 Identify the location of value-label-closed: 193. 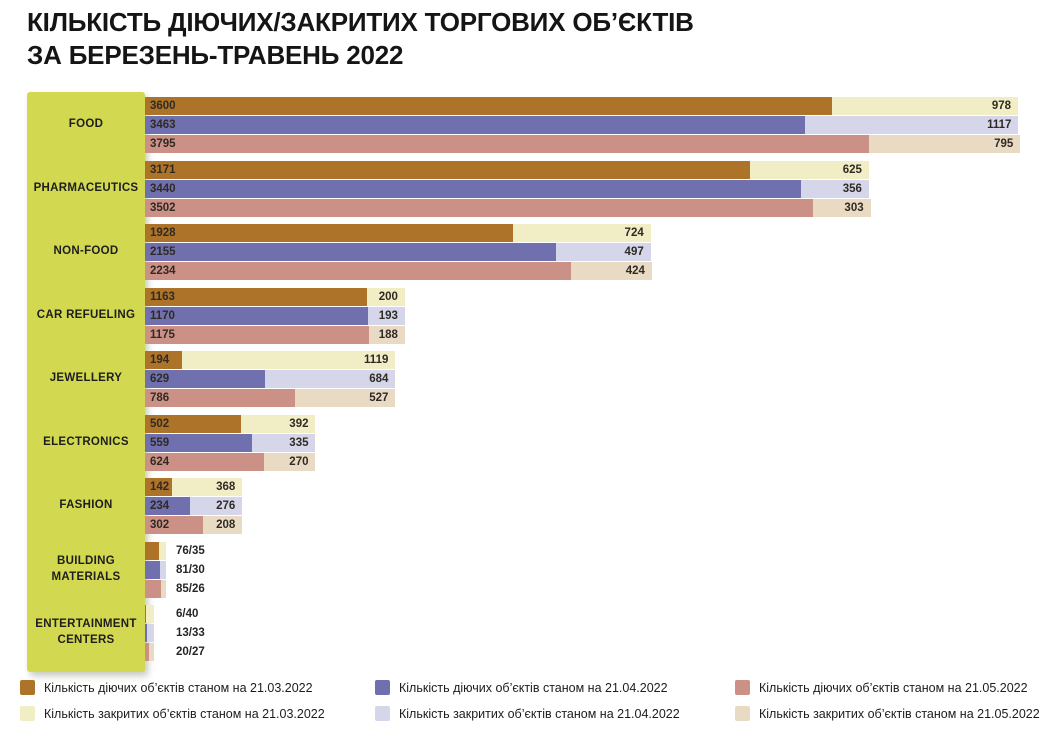
(388, 315).